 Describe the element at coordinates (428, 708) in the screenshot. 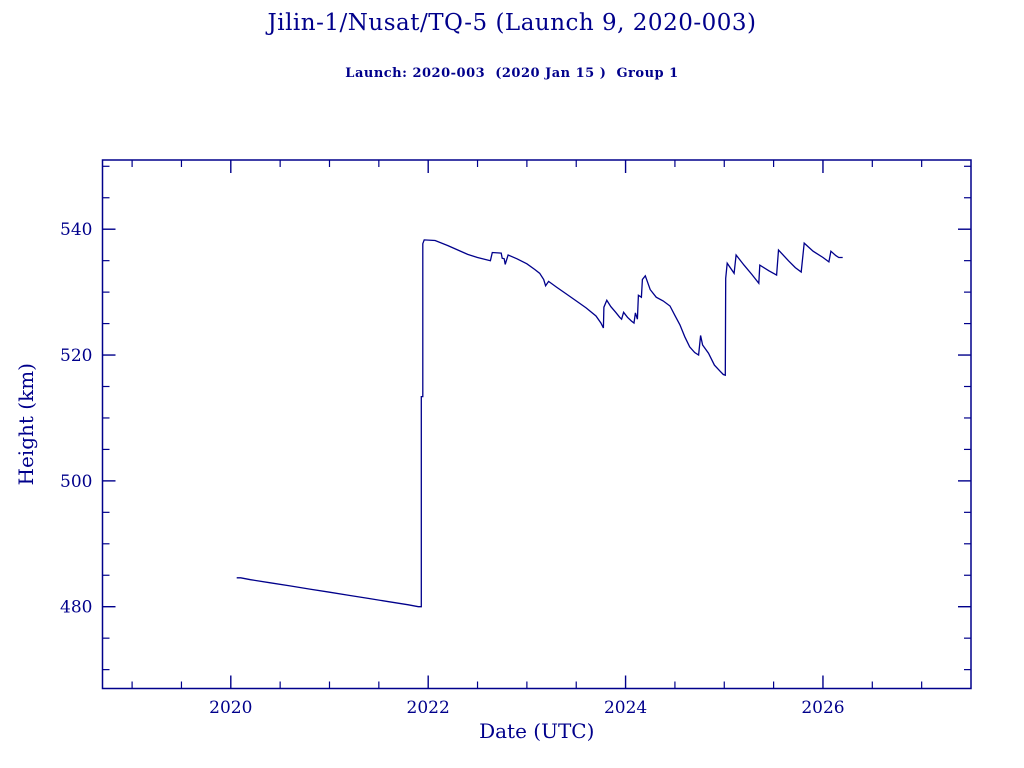

I see `x-tick-label: 2022` at that location.